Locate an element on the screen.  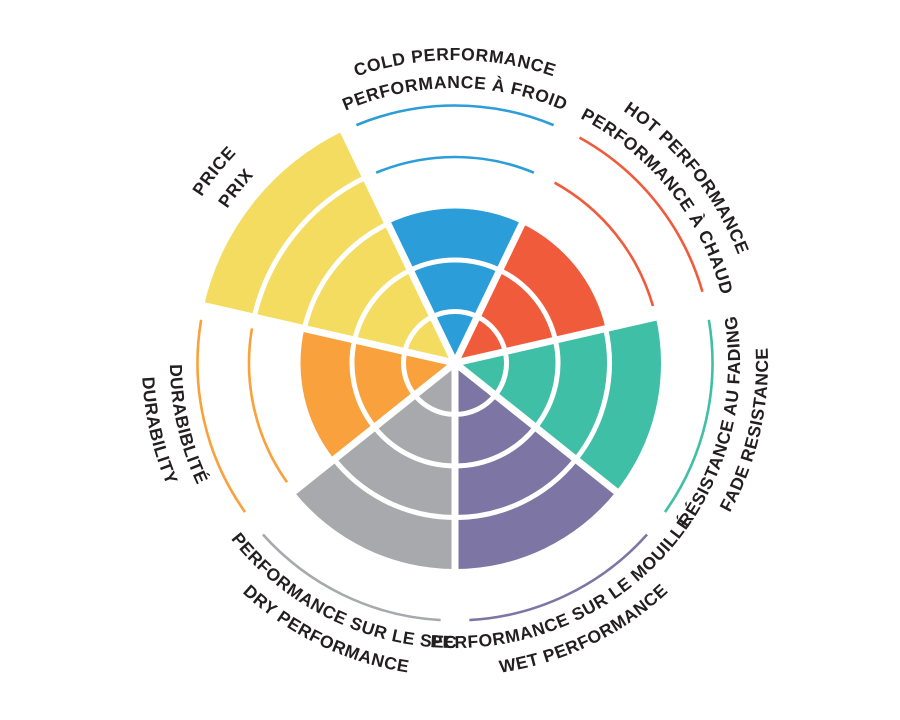
sector-wet-scale-arc is located at coordinates (559, 577).